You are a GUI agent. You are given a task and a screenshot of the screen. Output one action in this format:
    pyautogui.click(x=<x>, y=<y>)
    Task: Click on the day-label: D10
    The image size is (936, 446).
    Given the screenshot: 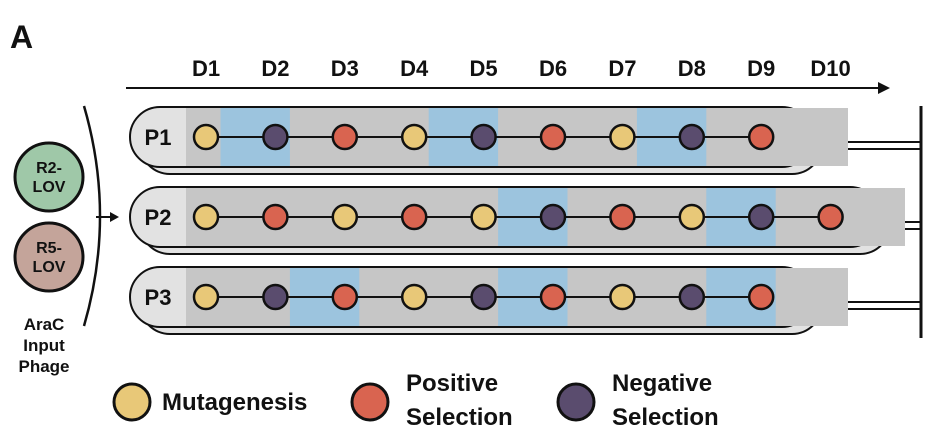 What is the action you would take?
    pyautogui.click(x=830, y=68)
    